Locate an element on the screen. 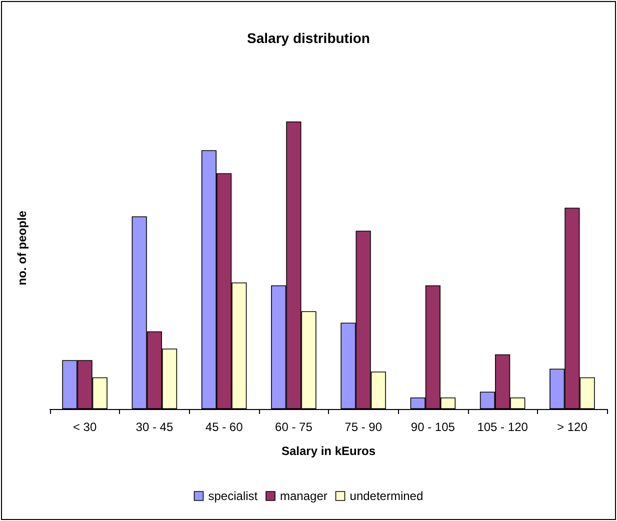  x-tick-label: 75 - 90 is located at coordinates (363, 427).